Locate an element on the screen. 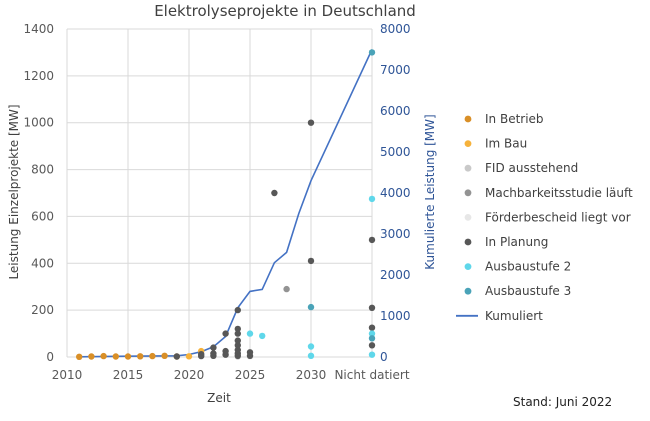 The width and height of the screenshot is (650, 421). legend-label: FID ausstehend is located at coordinates (531, 168).